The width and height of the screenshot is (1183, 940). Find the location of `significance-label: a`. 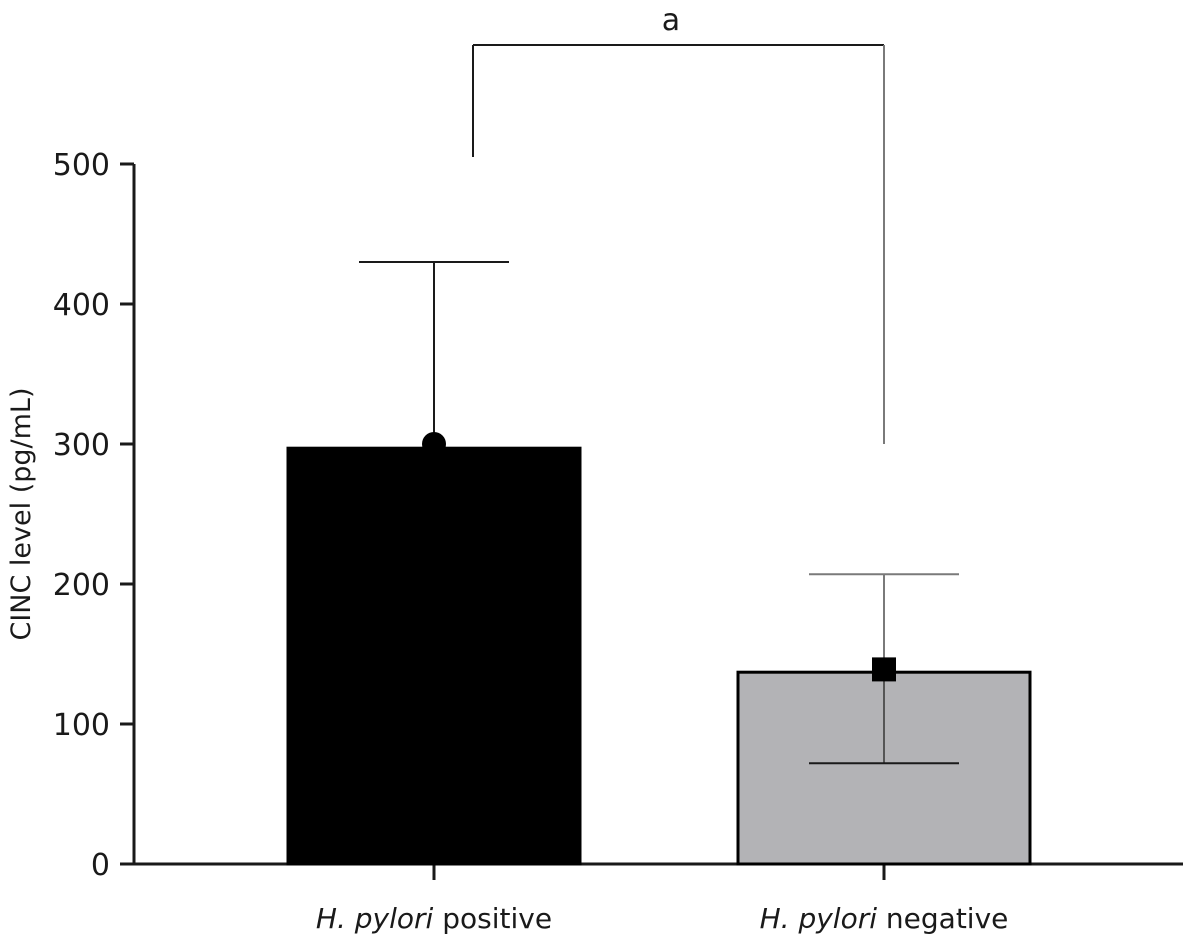

significance-label: a is located at coordinates (671, 20).